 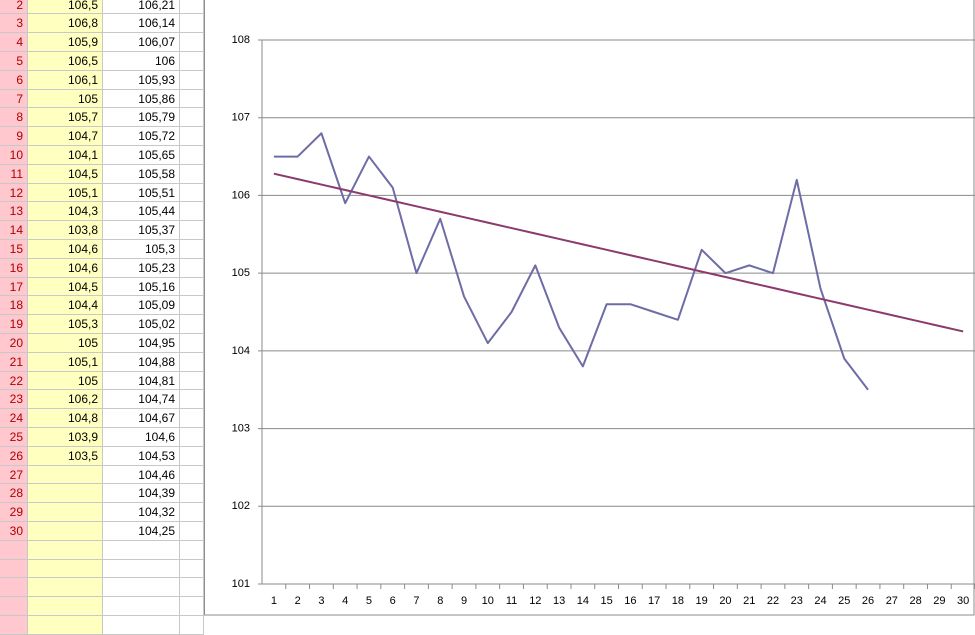 I want to click on row-header: 17, so click(x=14, y=287).